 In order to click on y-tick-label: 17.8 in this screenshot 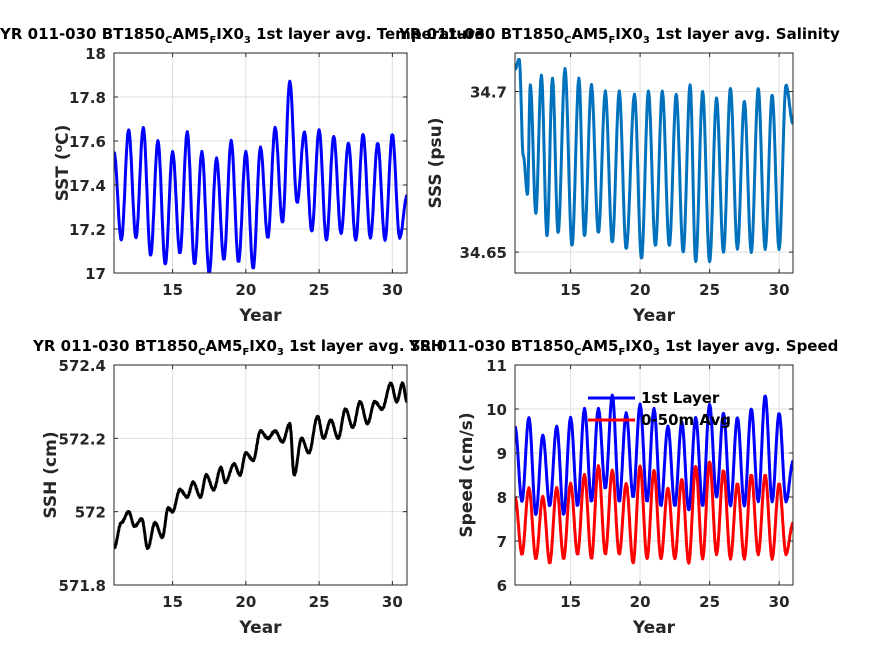, I will do `click(87, 98)`.